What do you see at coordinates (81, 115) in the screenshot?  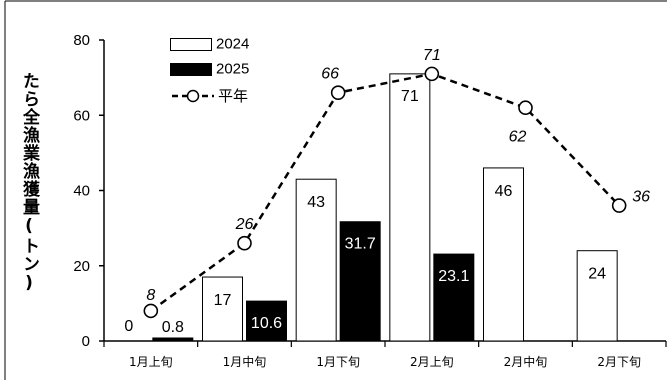 I see `y-tick-label: 60` at bounding box center [81, 115].